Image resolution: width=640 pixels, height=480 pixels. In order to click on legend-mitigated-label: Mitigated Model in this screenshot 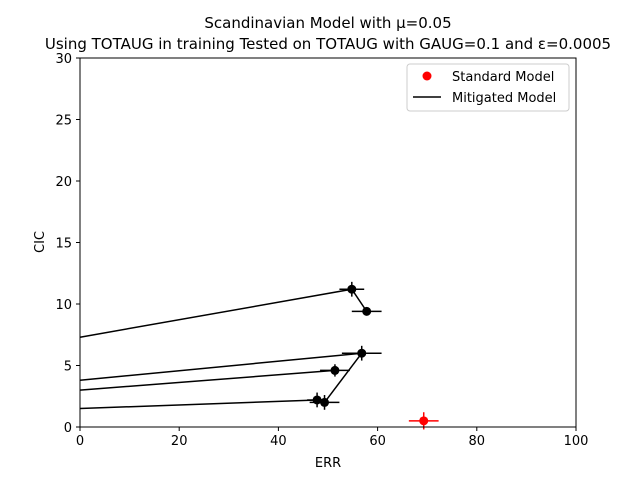, I will do `click(504, 98)`.